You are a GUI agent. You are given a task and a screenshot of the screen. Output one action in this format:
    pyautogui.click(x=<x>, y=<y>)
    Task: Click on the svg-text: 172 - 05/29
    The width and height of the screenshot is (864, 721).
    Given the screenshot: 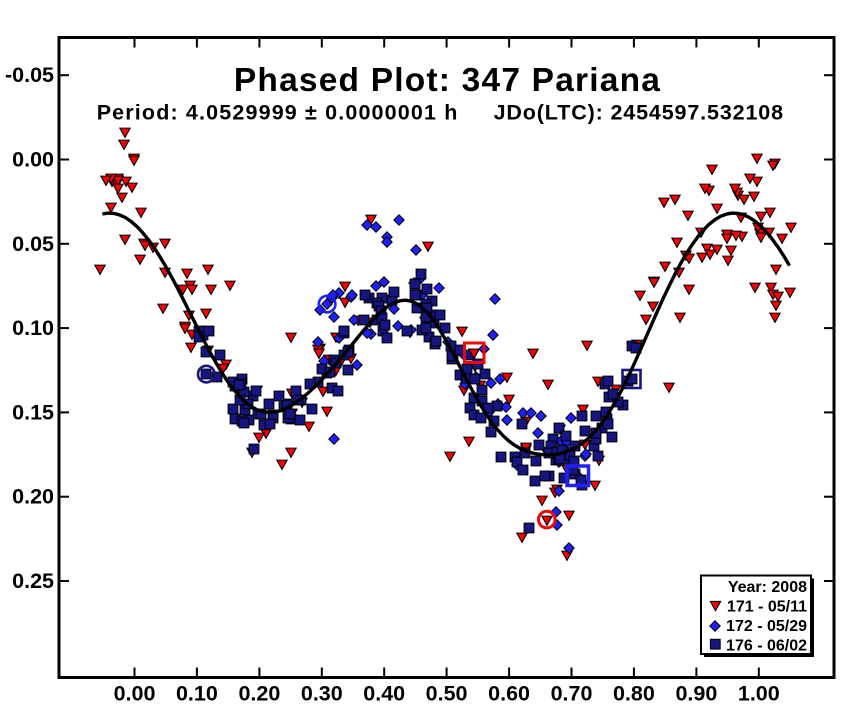 What is the action you would take?
    pyautogui.click(x=766, y=626)
    